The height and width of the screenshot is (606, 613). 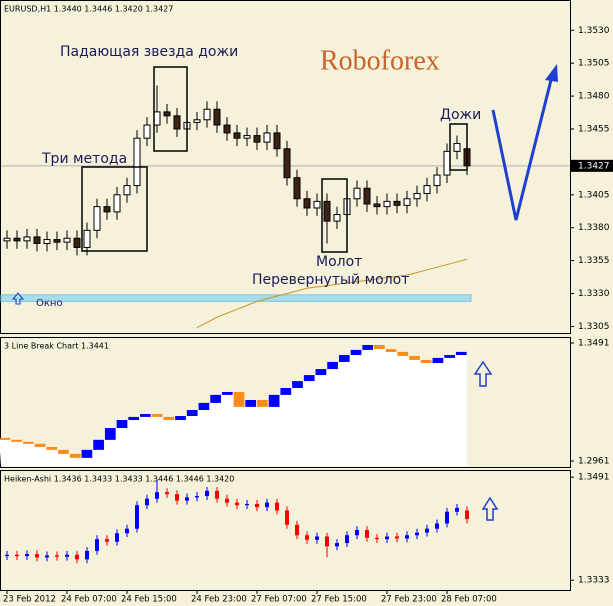 I want to click on annotation: Дожи, so click(x=460, y=115).